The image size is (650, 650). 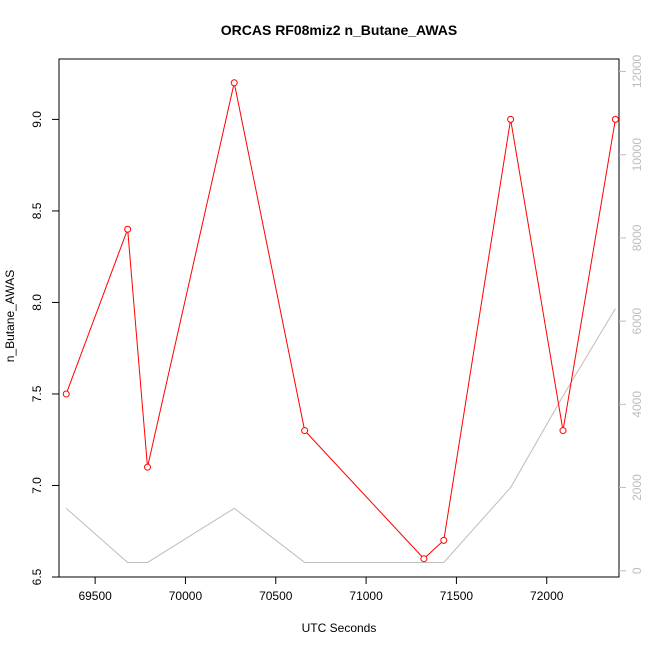 I want to click on y-tick-label: 9.0, so click(x=37, y=119).